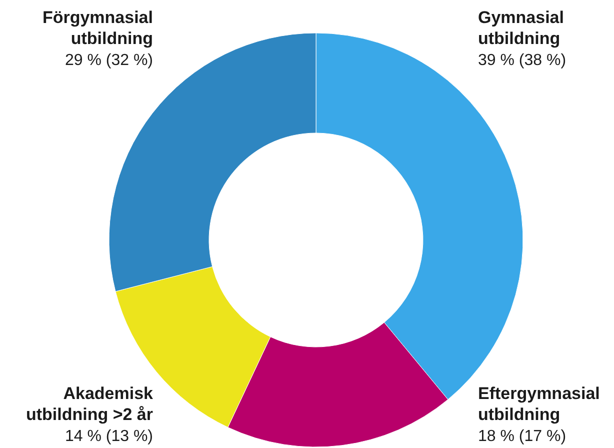  Describe the element at coordinates (521, 28) in the screenshot. I see `slice-label: Gymnasial utbildning` at that location.